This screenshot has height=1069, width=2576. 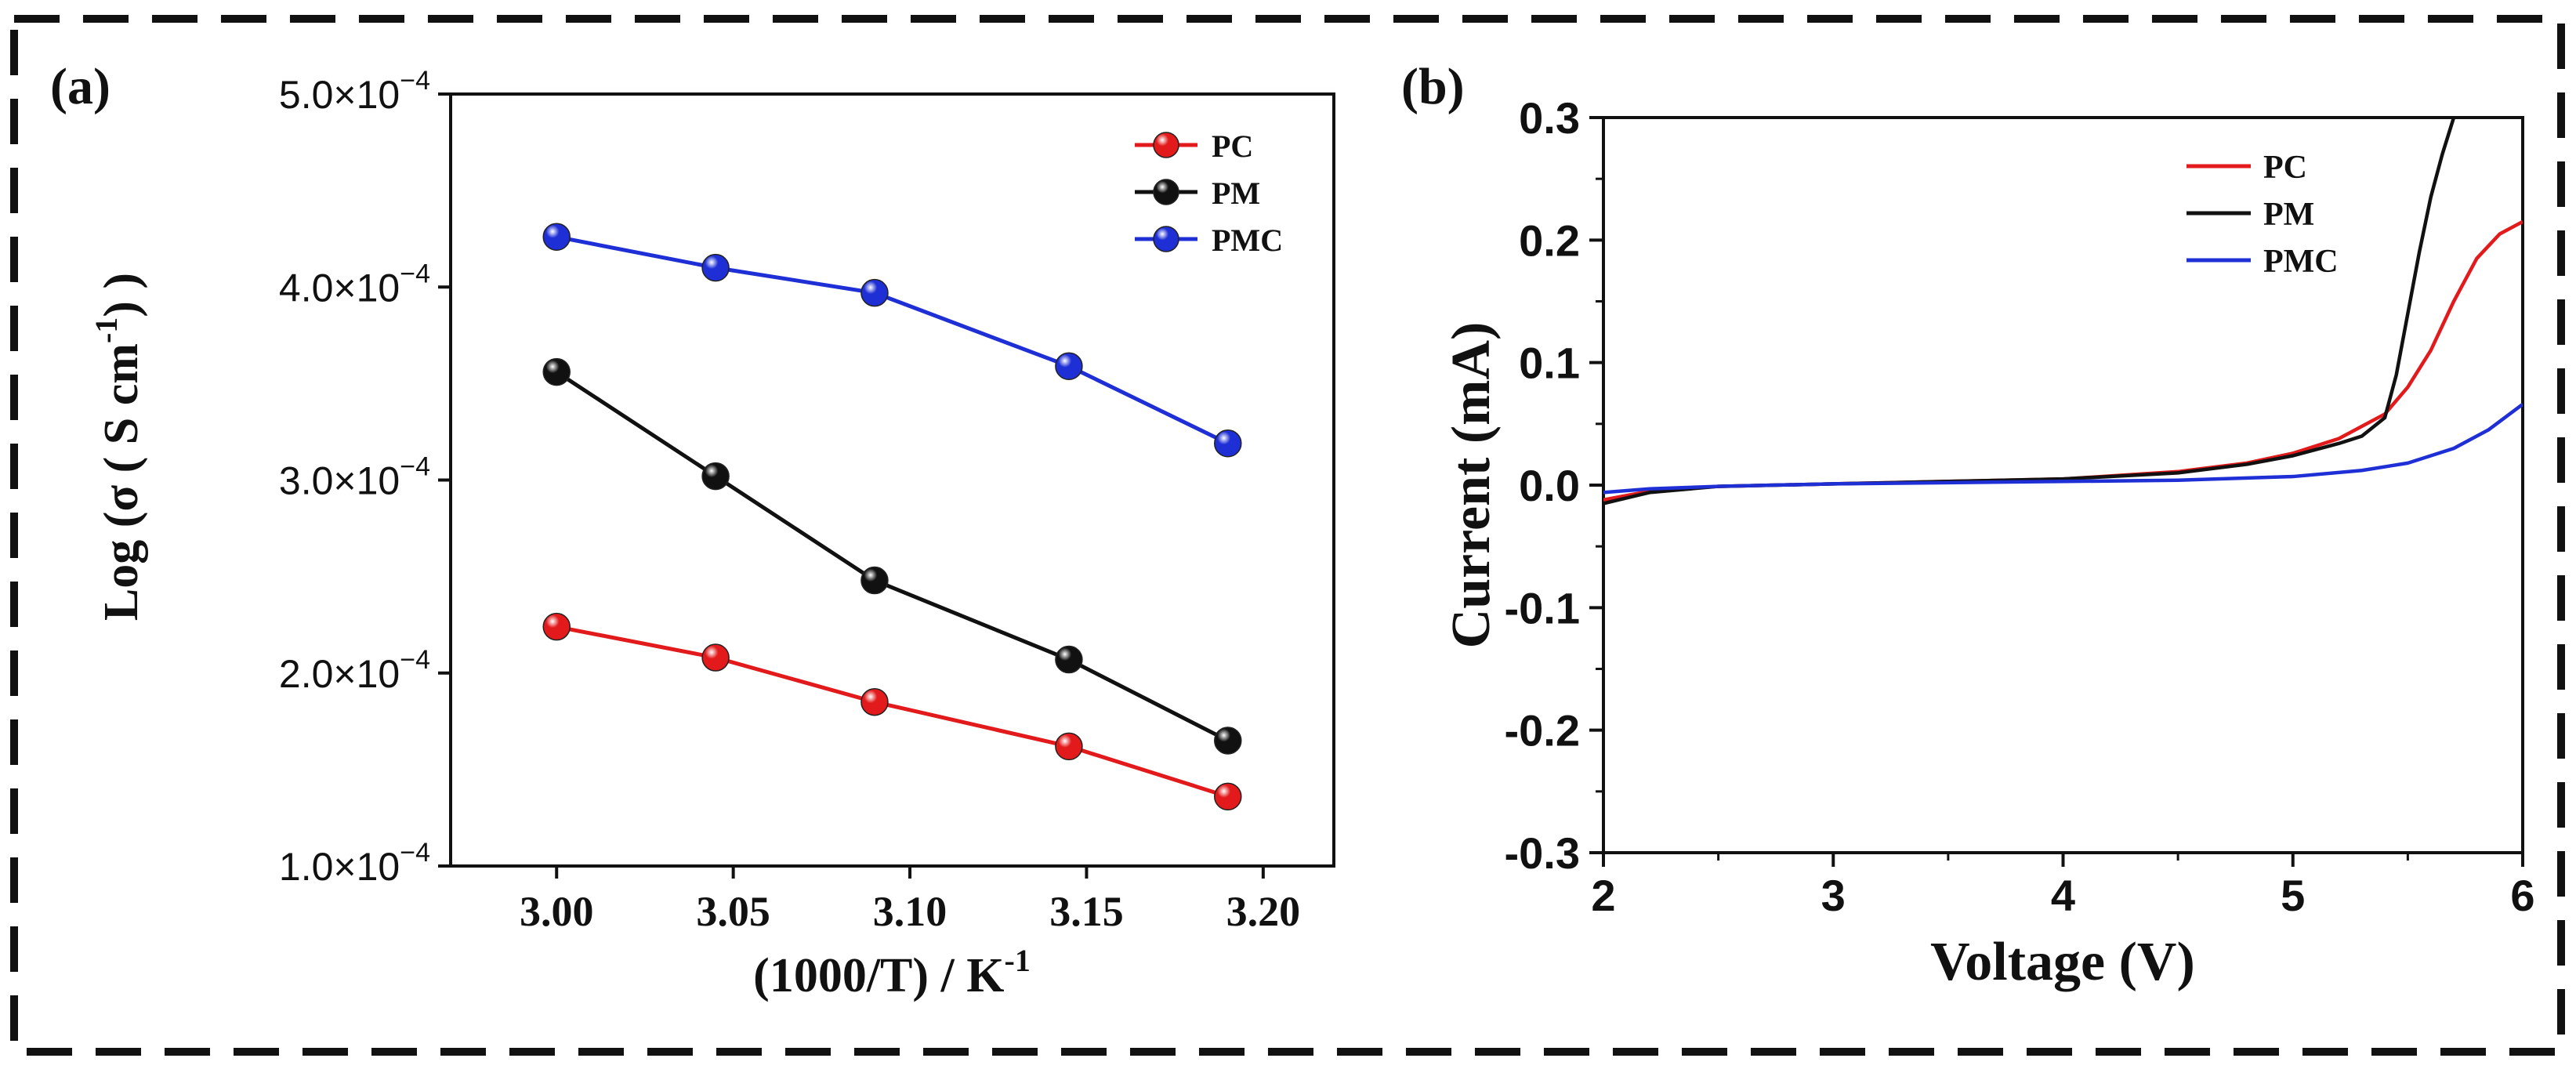 I want to click on panel-a-x-axis-title: (1000/T) / K-1, so click(x=892, y=972).